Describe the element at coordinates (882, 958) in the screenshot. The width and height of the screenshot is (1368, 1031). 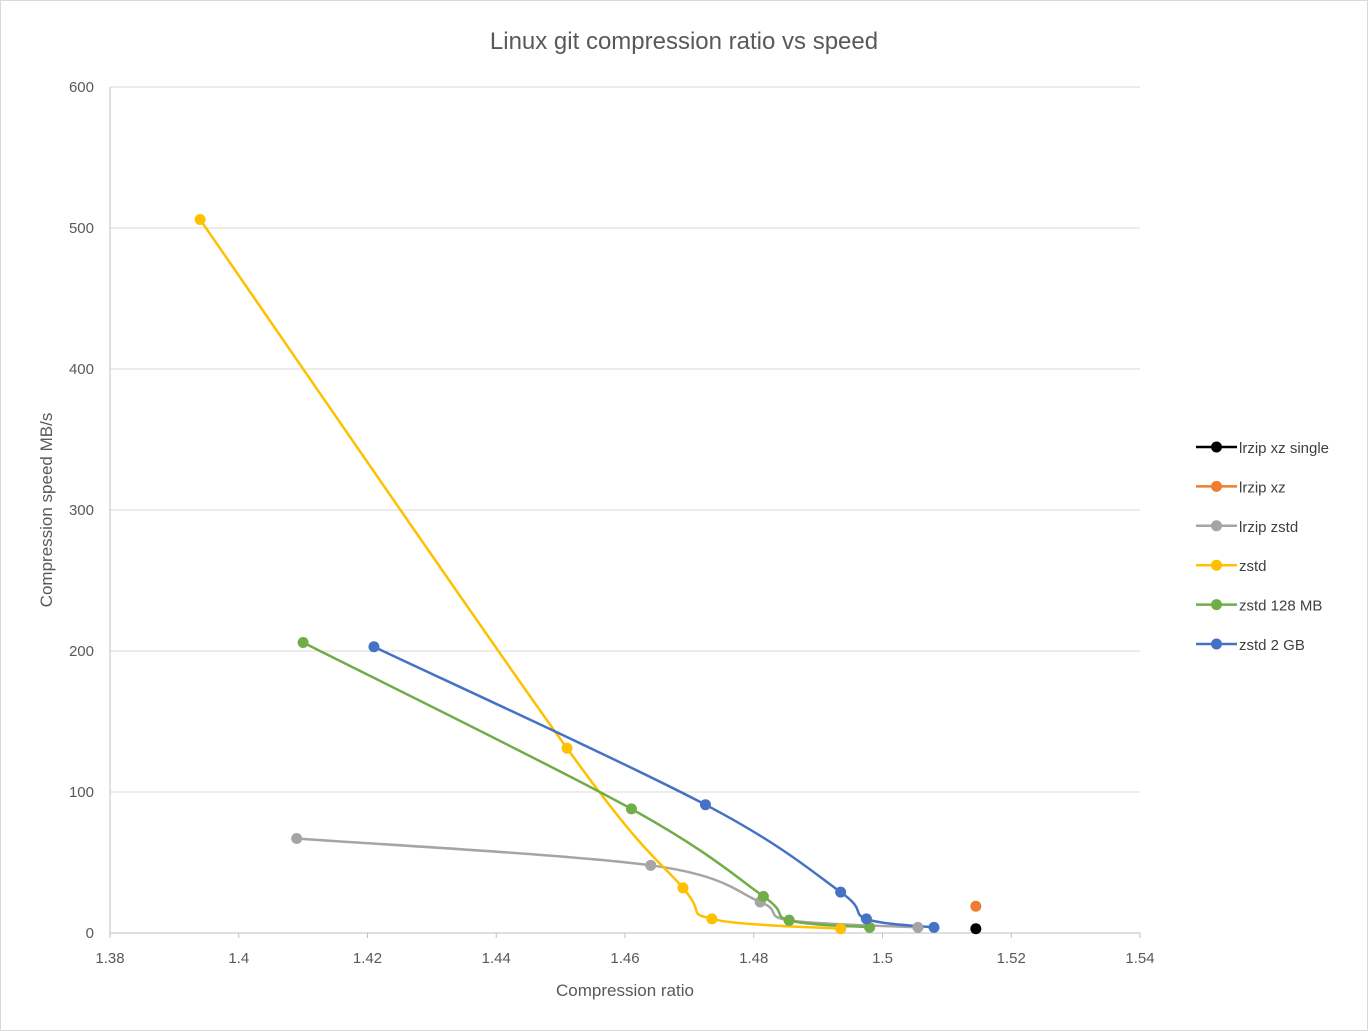
I see `x-tick-label: 1.5` at that location.